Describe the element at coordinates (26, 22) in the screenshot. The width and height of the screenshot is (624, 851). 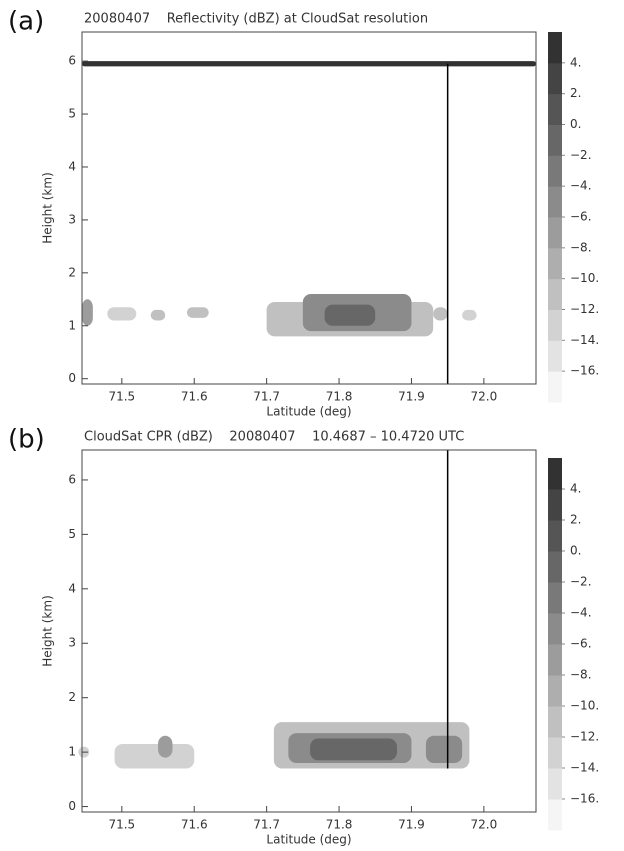
I see `panel-label: (a)` at that location.